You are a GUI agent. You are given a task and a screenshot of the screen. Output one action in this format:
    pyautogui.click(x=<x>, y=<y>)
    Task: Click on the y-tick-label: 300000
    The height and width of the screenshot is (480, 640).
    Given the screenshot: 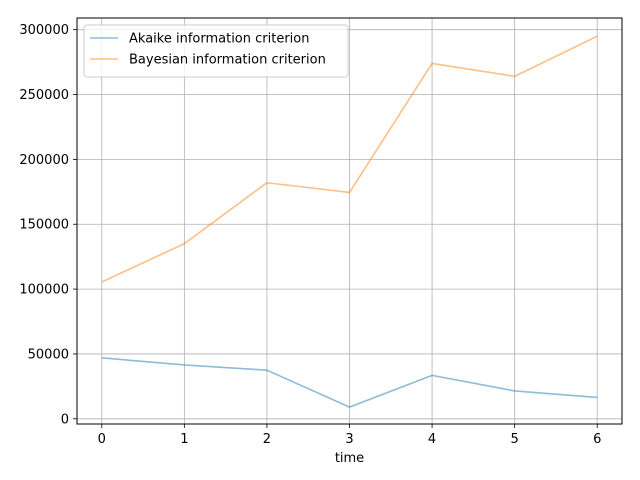 What is the action you would take?
    pyautogui.click(x=44, y=30)
    